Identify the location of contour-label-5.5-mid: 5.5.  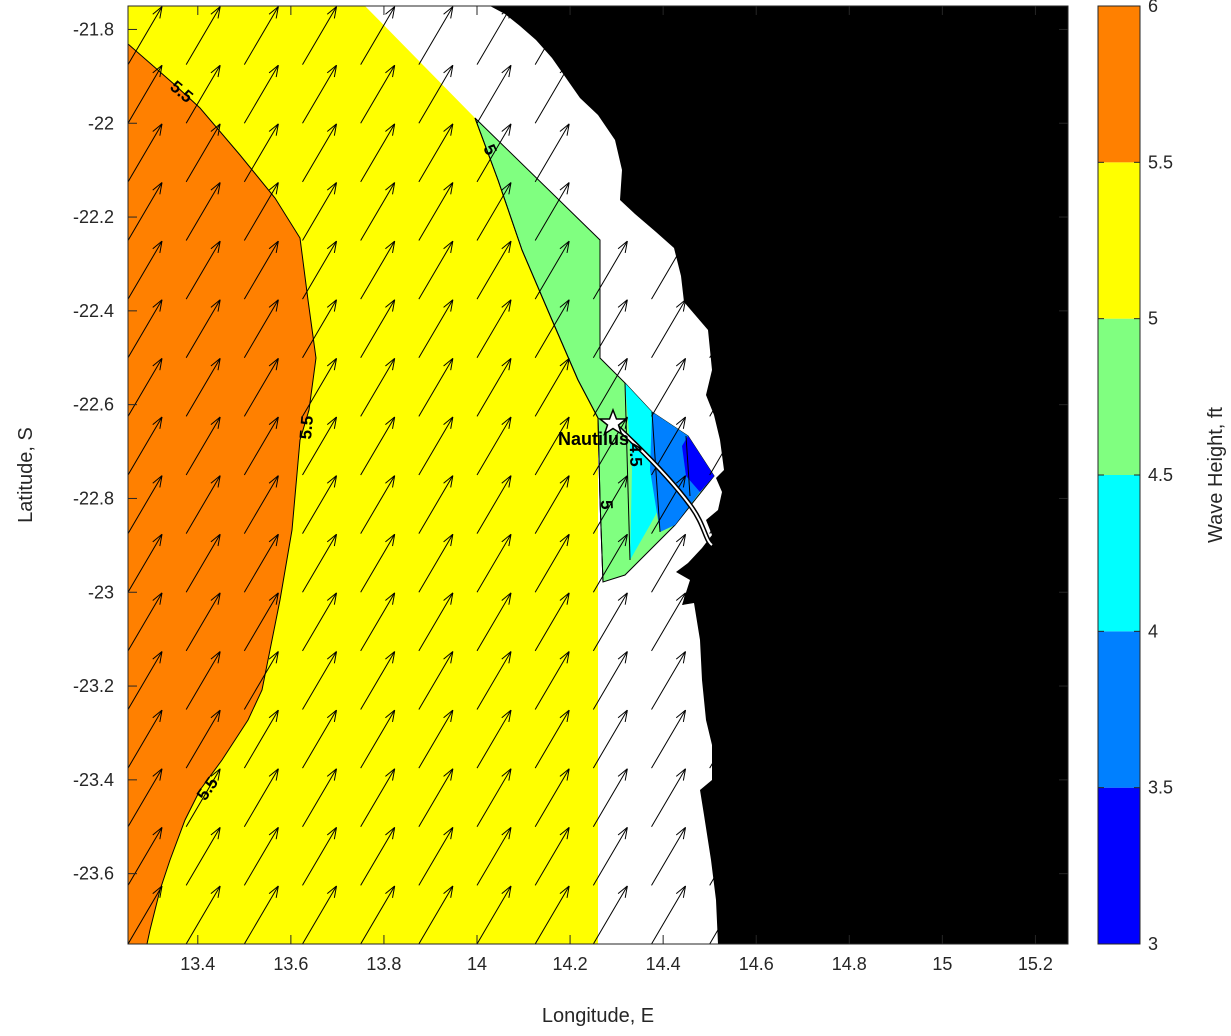
(306, 427).